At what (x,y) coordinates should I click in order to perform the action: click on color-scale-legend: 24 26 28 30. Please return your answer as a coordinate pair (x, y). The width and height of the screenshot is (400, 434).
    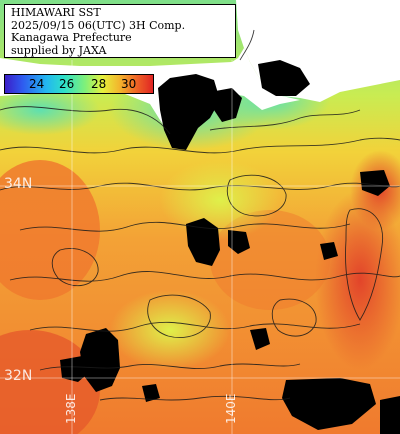
    Looking at the image, I should click on (79, 84).